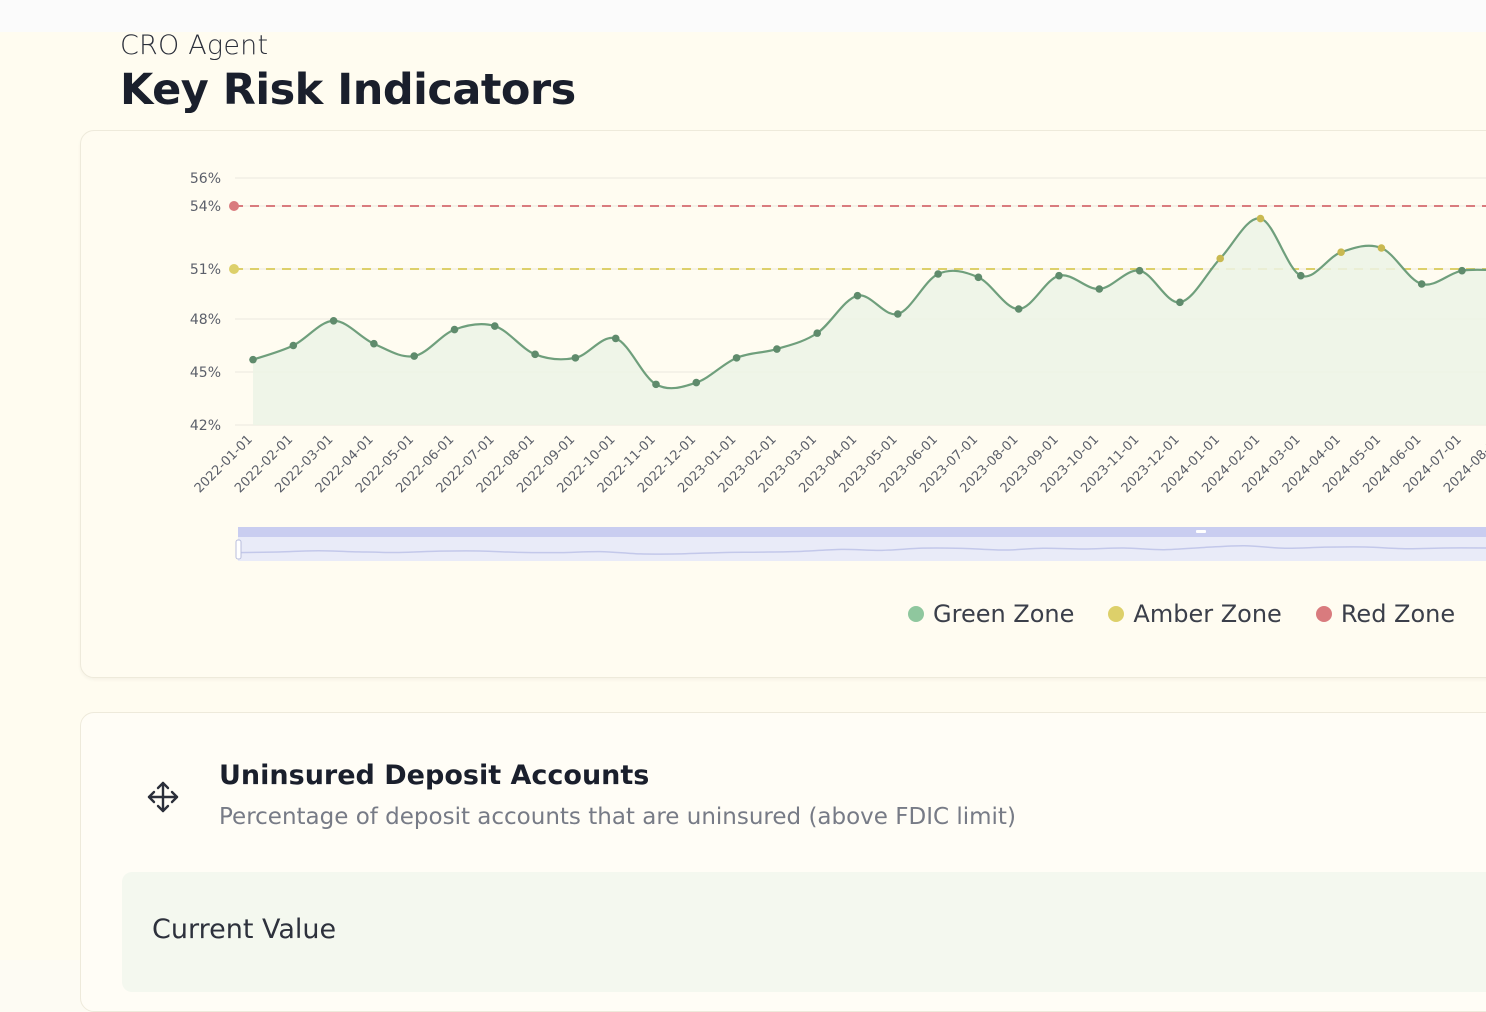 This screenshot has height=1012, width=1486. Describe the element at coordinates (234, 269) in the screenshot. I see `amber-zone-threshold-marker` at that location.